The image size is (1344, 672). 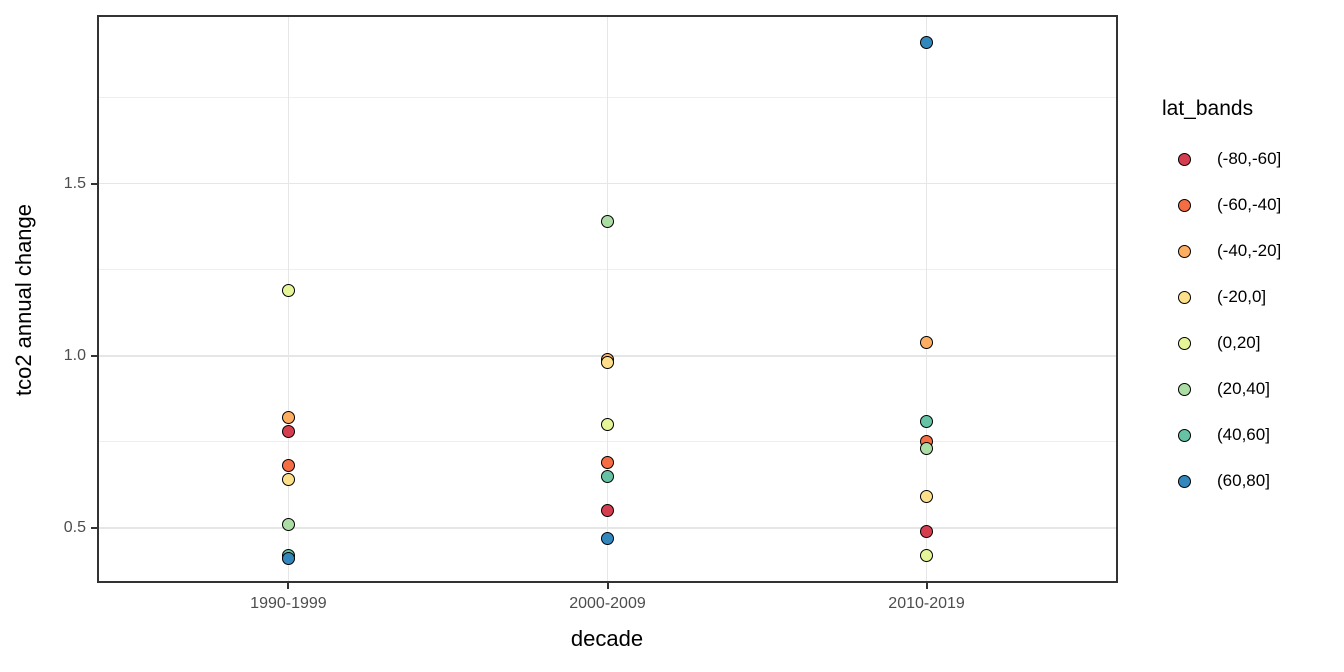 I want to click on legend-entry: (-40,-20], so click(x=1252, y=251).